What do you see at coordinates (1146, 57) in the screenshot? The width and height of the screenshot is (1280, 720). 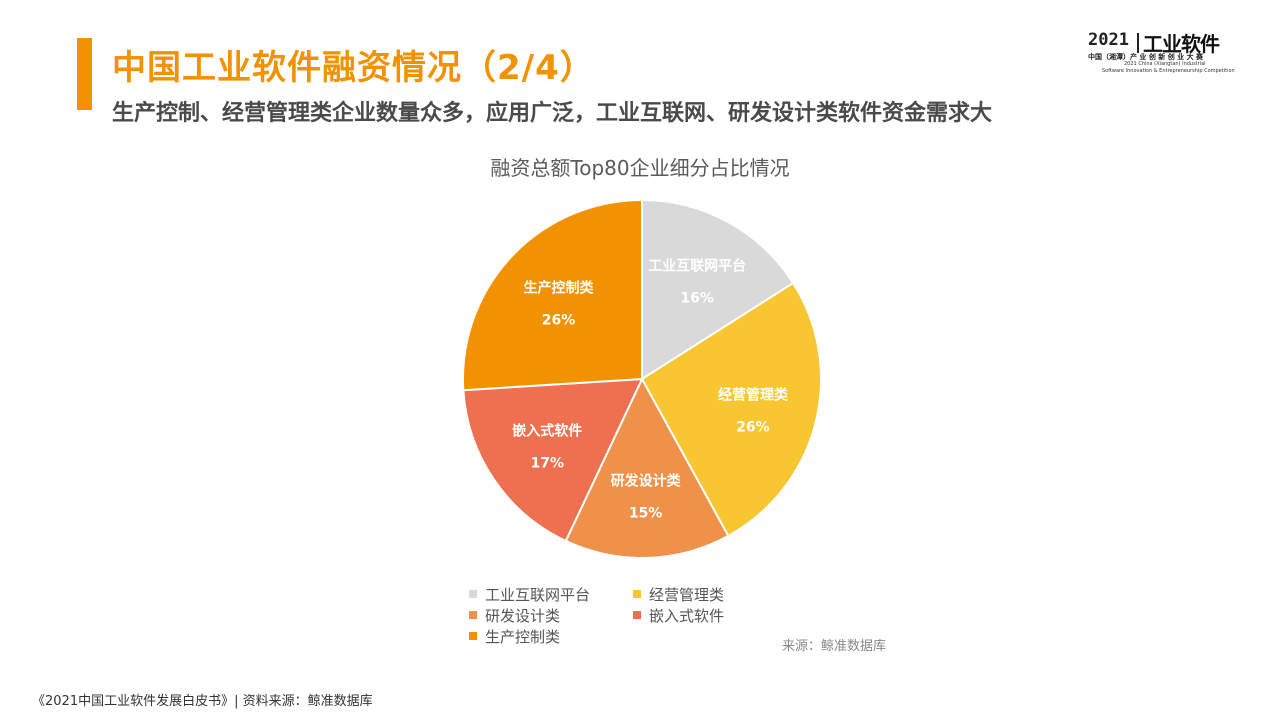 I see `logo-event-name: 中国（湘潭）产 业 创 新 创 业 大 赛` at bounding box center [1146, 57].